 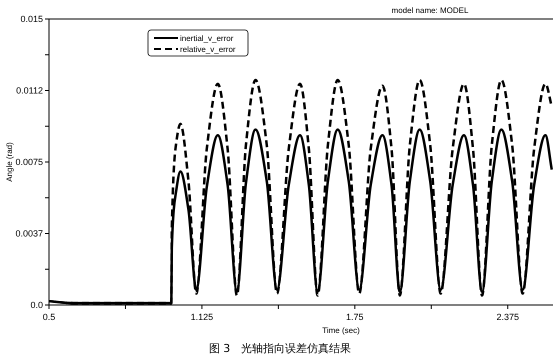 What do you see at coordinates (341, 330) in the screenshot?
I see `x-axis-title: Time (sec)` at bounding box center [341, 330].